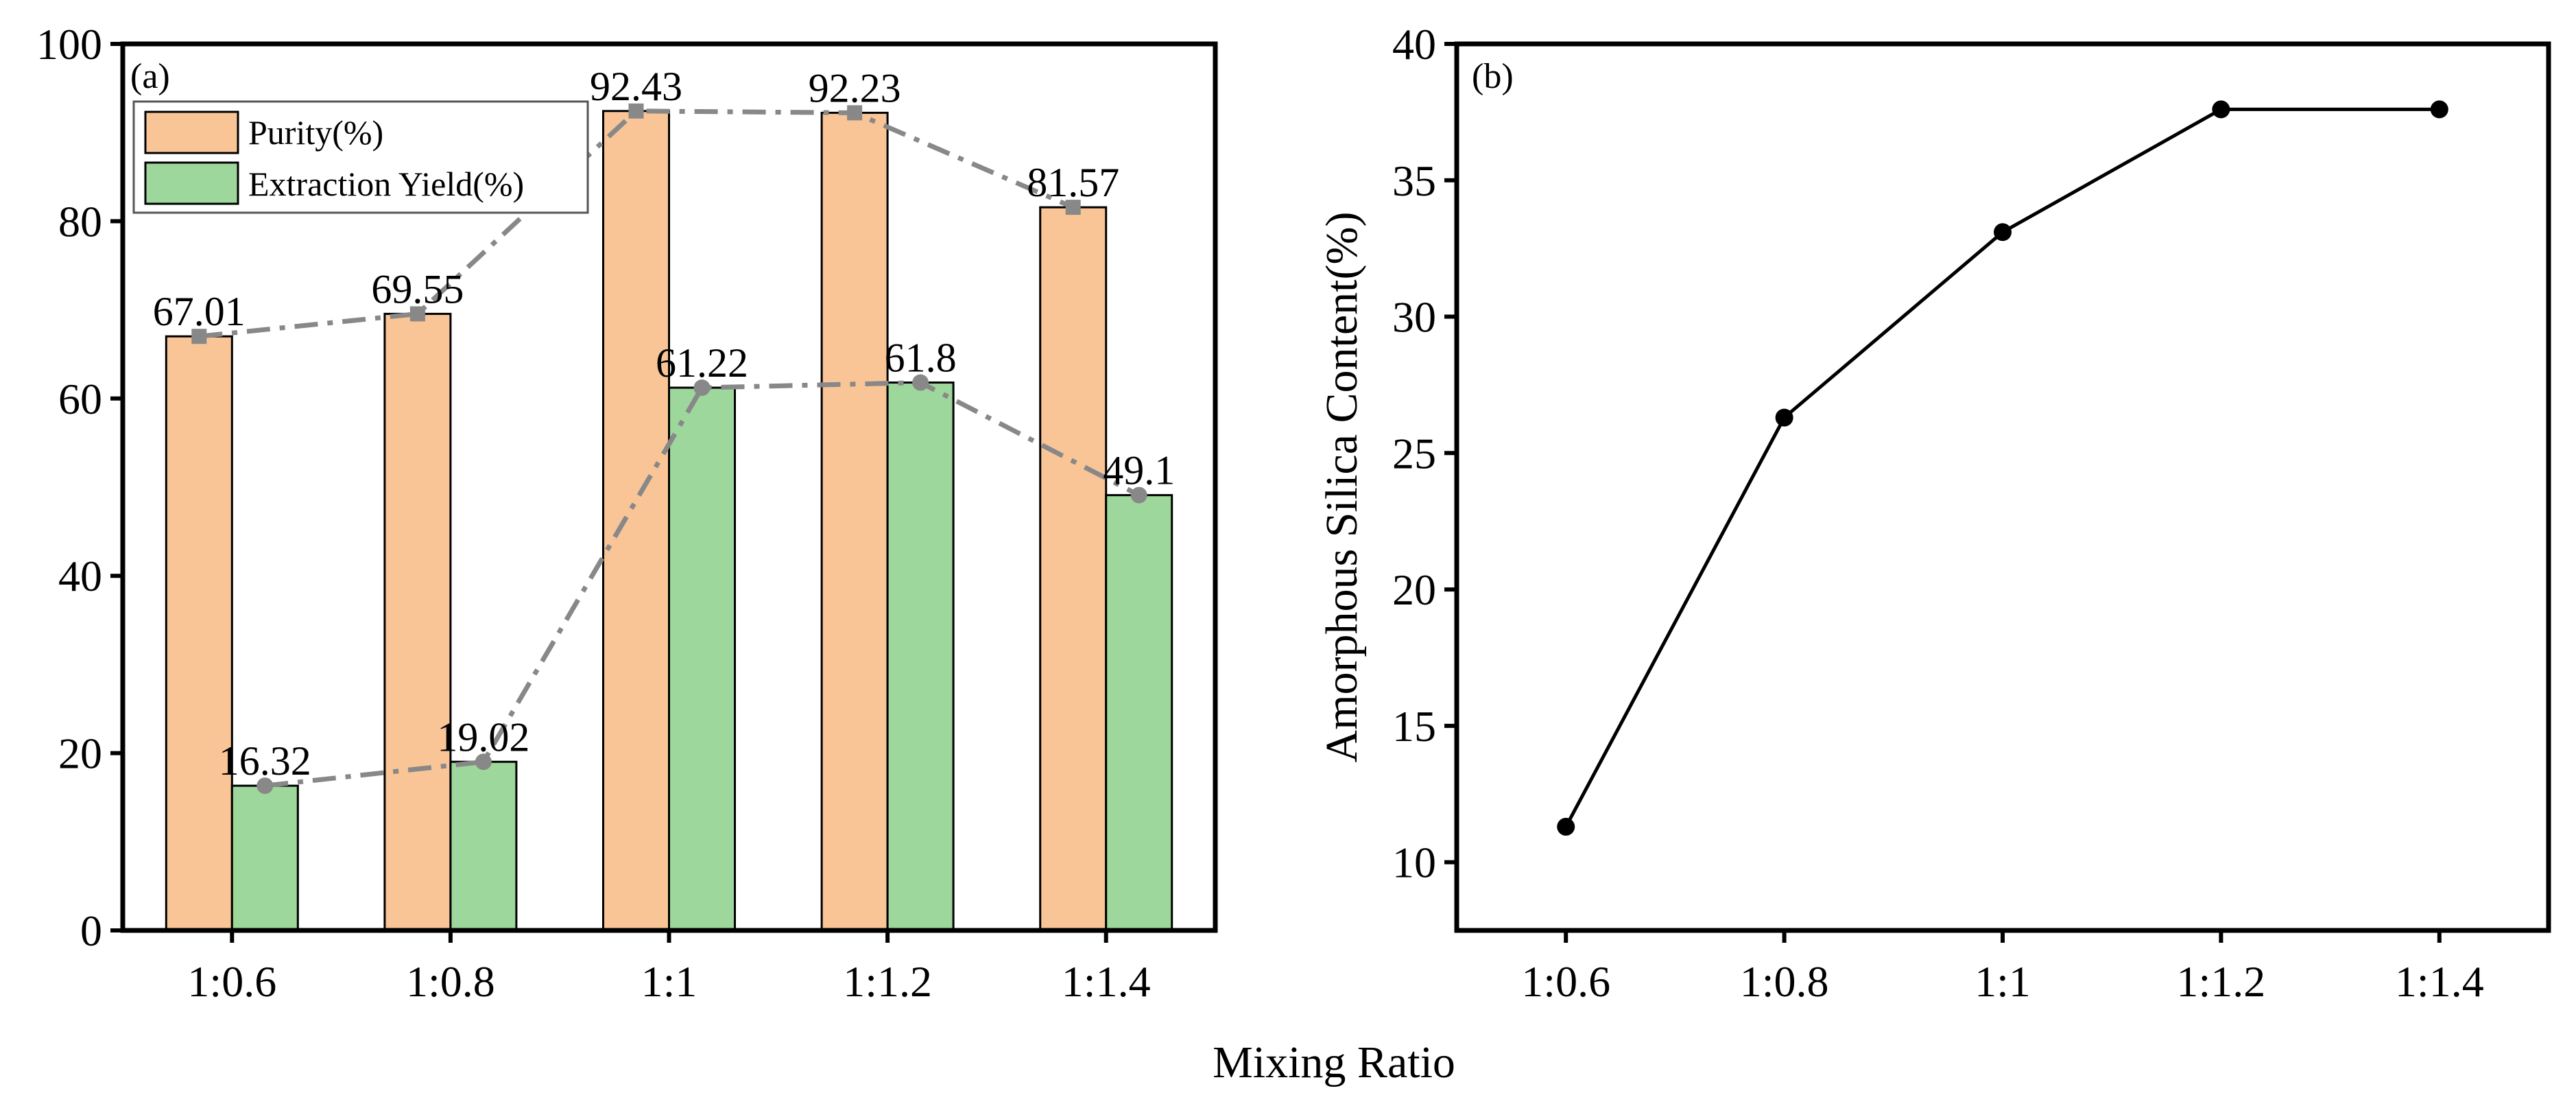 The image size is (2576, 1104). What do you see at coordinates (79, 487) in the screenshot?
I see `panel-a-y-axis: 0 20 40 60 80 100` at bounding box center [79, 487].